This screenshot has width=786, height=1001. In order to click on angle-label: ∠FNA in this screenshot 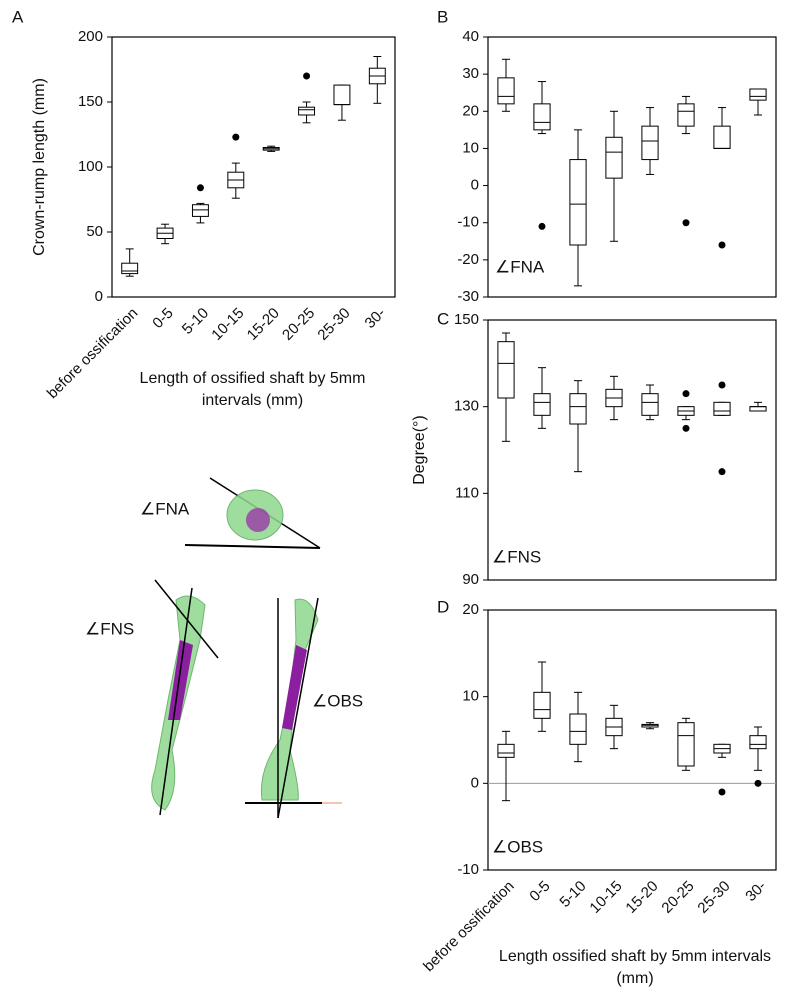, I will do `click(165, 508)`.